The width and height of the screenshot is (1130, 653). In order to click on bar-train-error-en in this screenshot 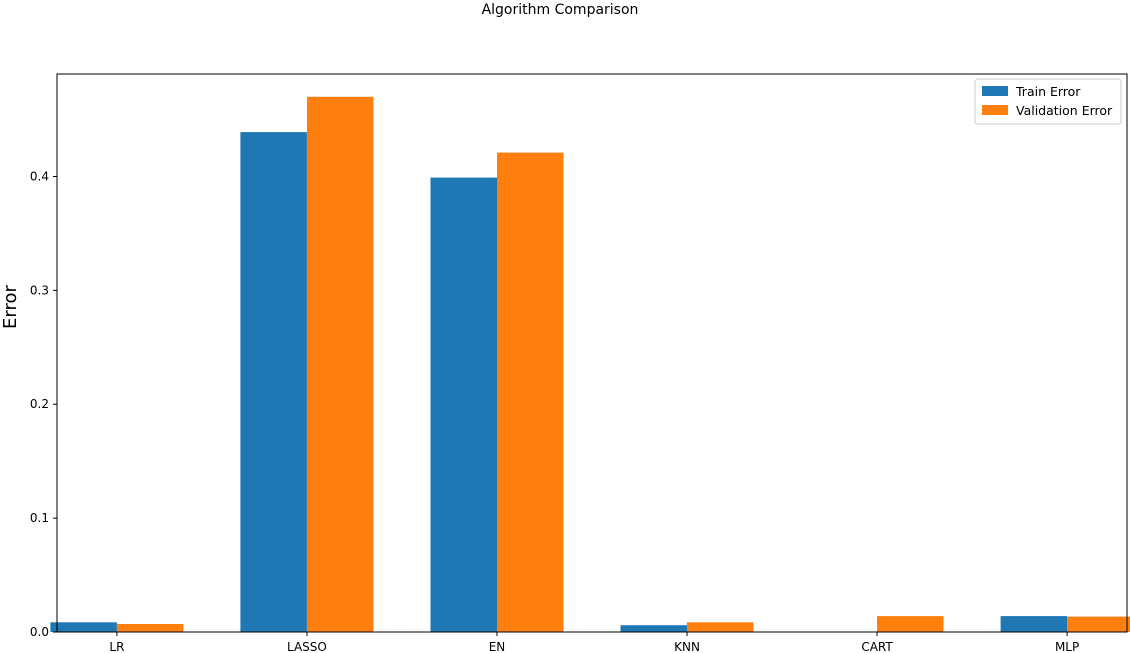, I will do `click(463, 404)`.